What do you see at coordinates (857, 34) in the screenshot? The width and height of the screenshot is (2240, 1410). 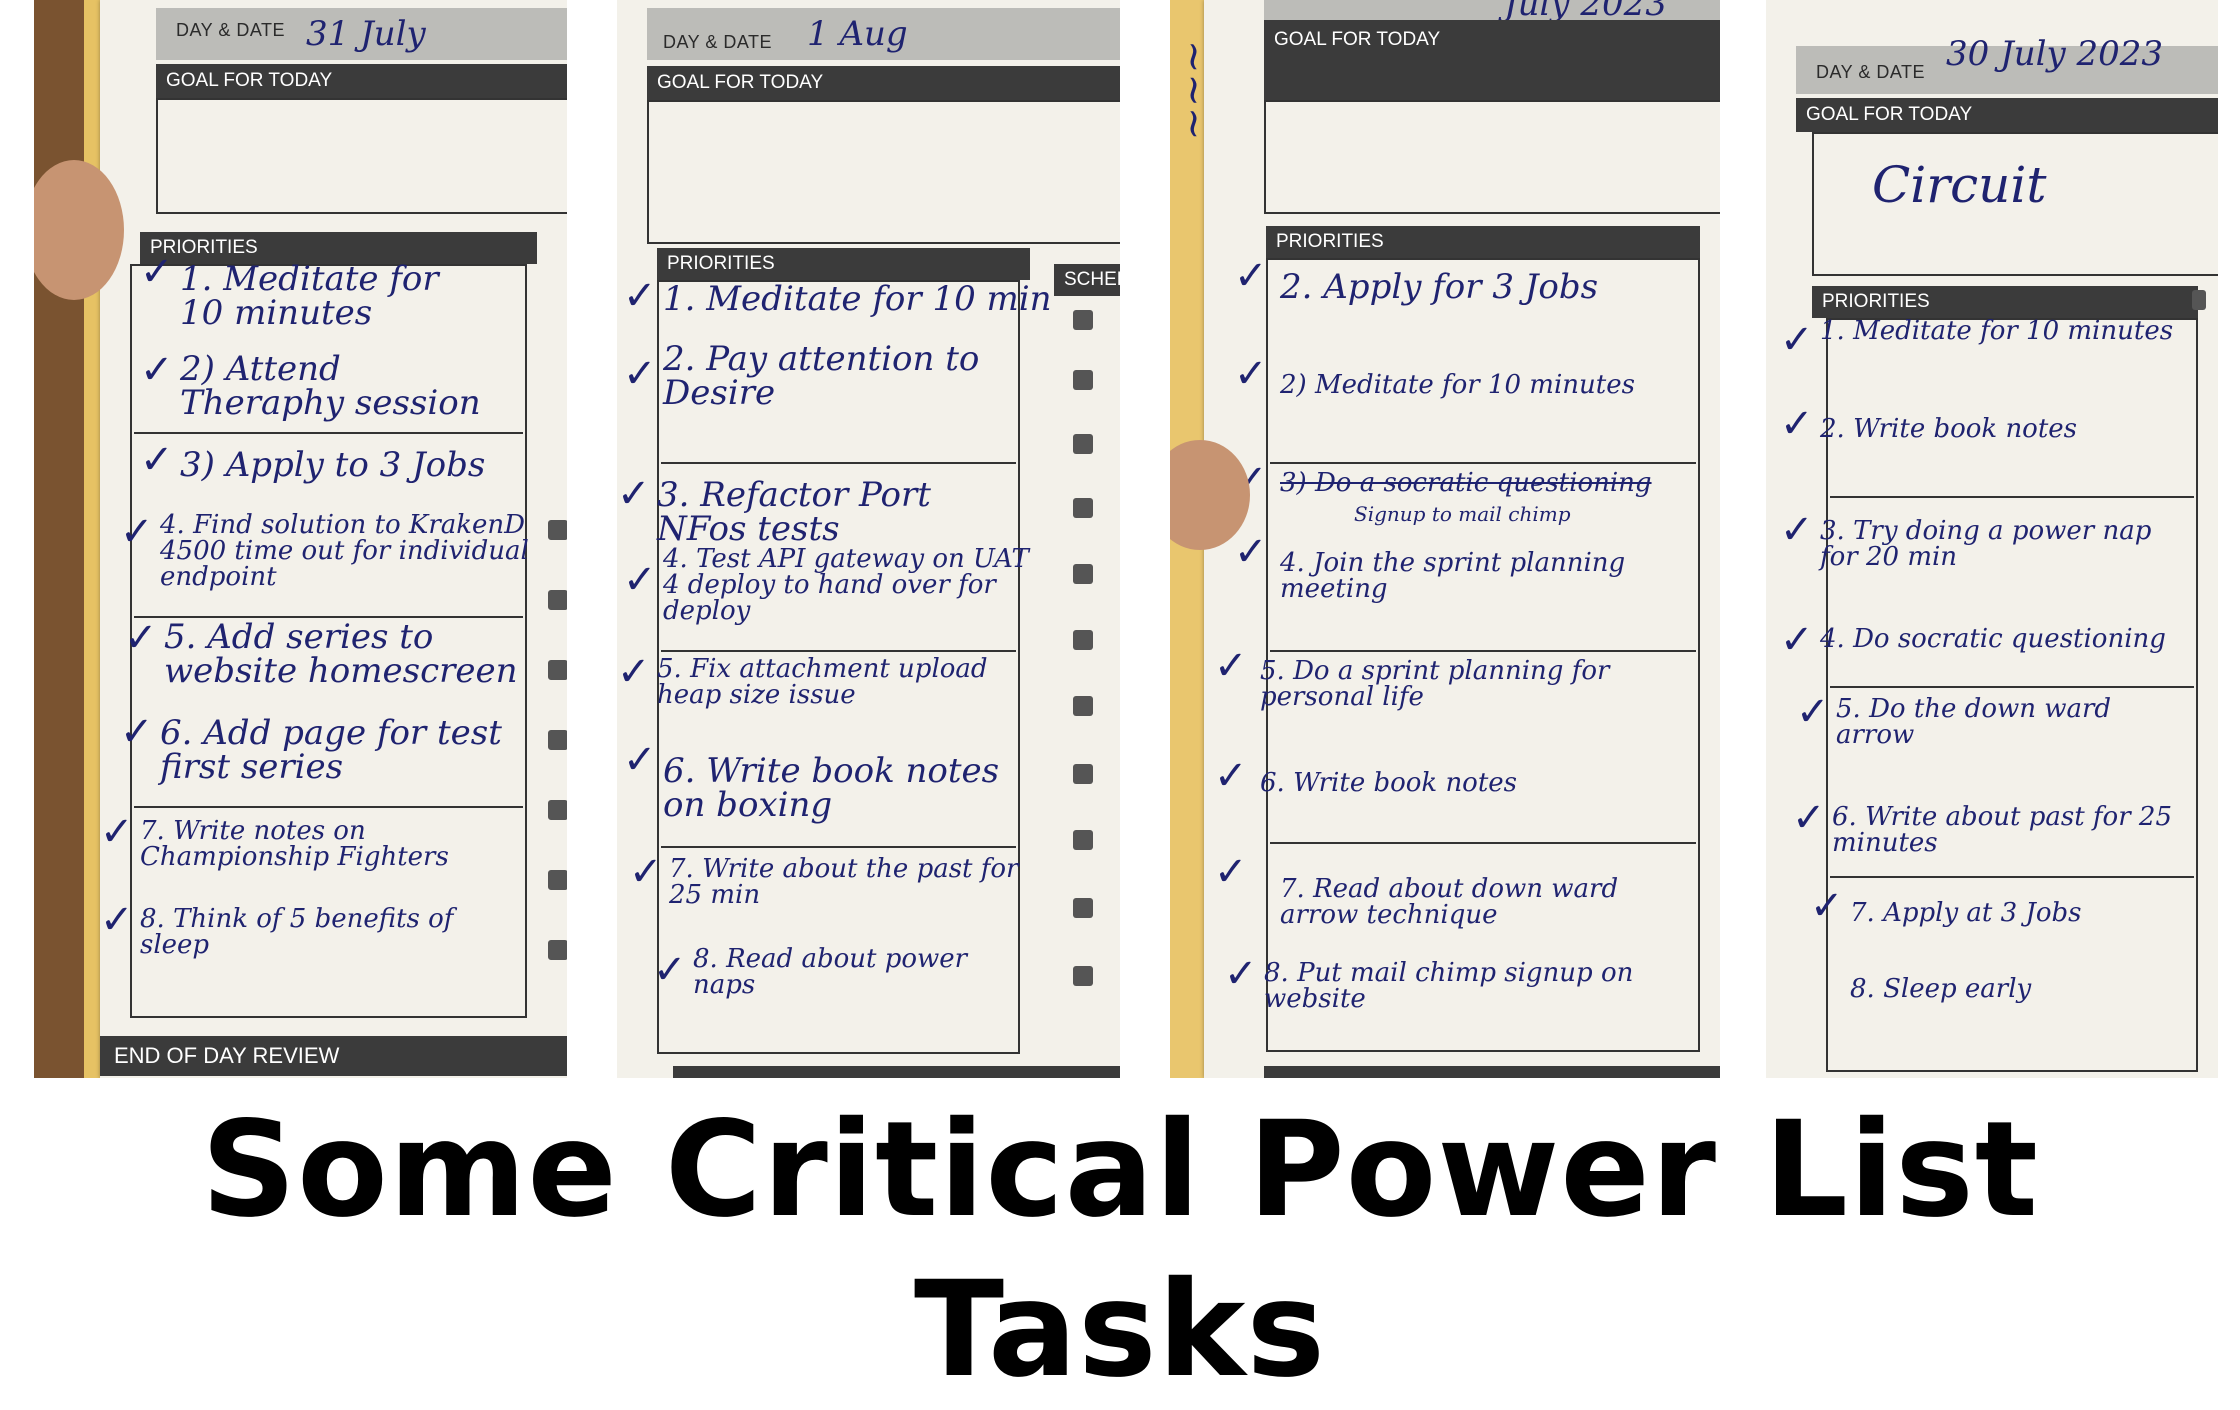 I see `handwritten-date: 1 Aug` at bounding box center [857, 34].